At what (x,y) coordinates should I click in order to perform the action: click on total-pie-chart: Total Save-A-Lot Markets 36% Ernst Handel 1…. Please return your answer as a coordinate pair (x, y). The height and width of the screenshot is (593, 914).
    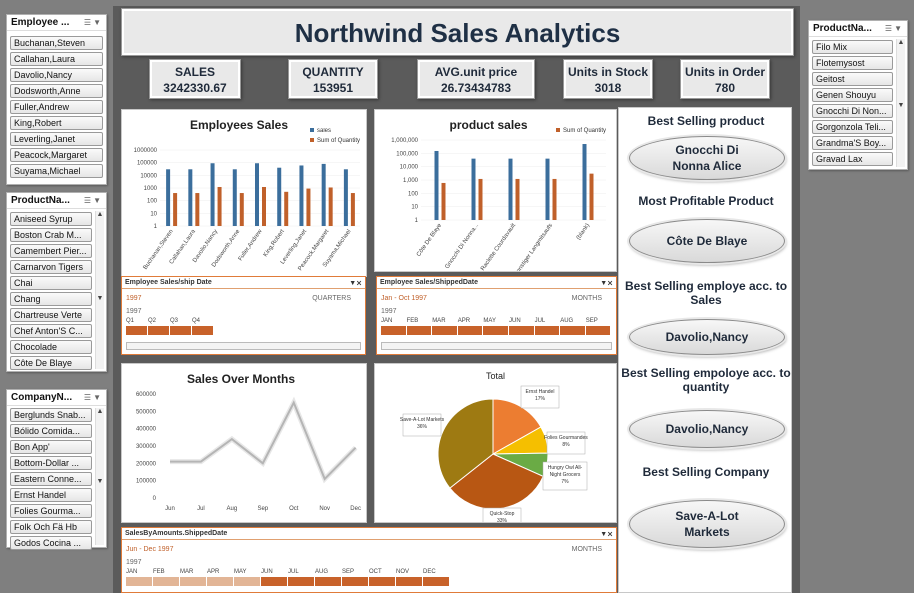
    Looking at the image, I should click on (495, 443).